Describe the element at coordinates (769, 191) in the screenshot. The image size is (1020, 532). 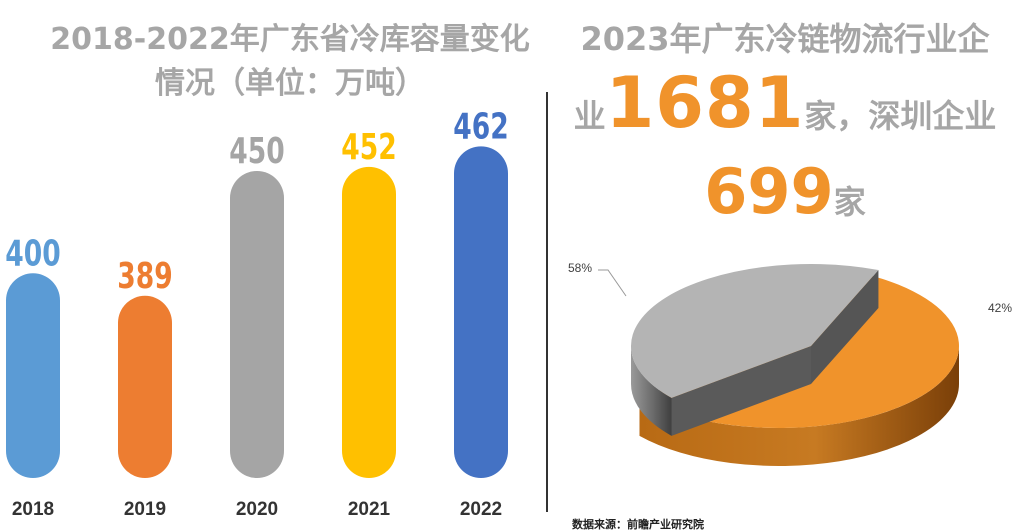
I see `shenzhen-enterprises-value: 699` at that location.